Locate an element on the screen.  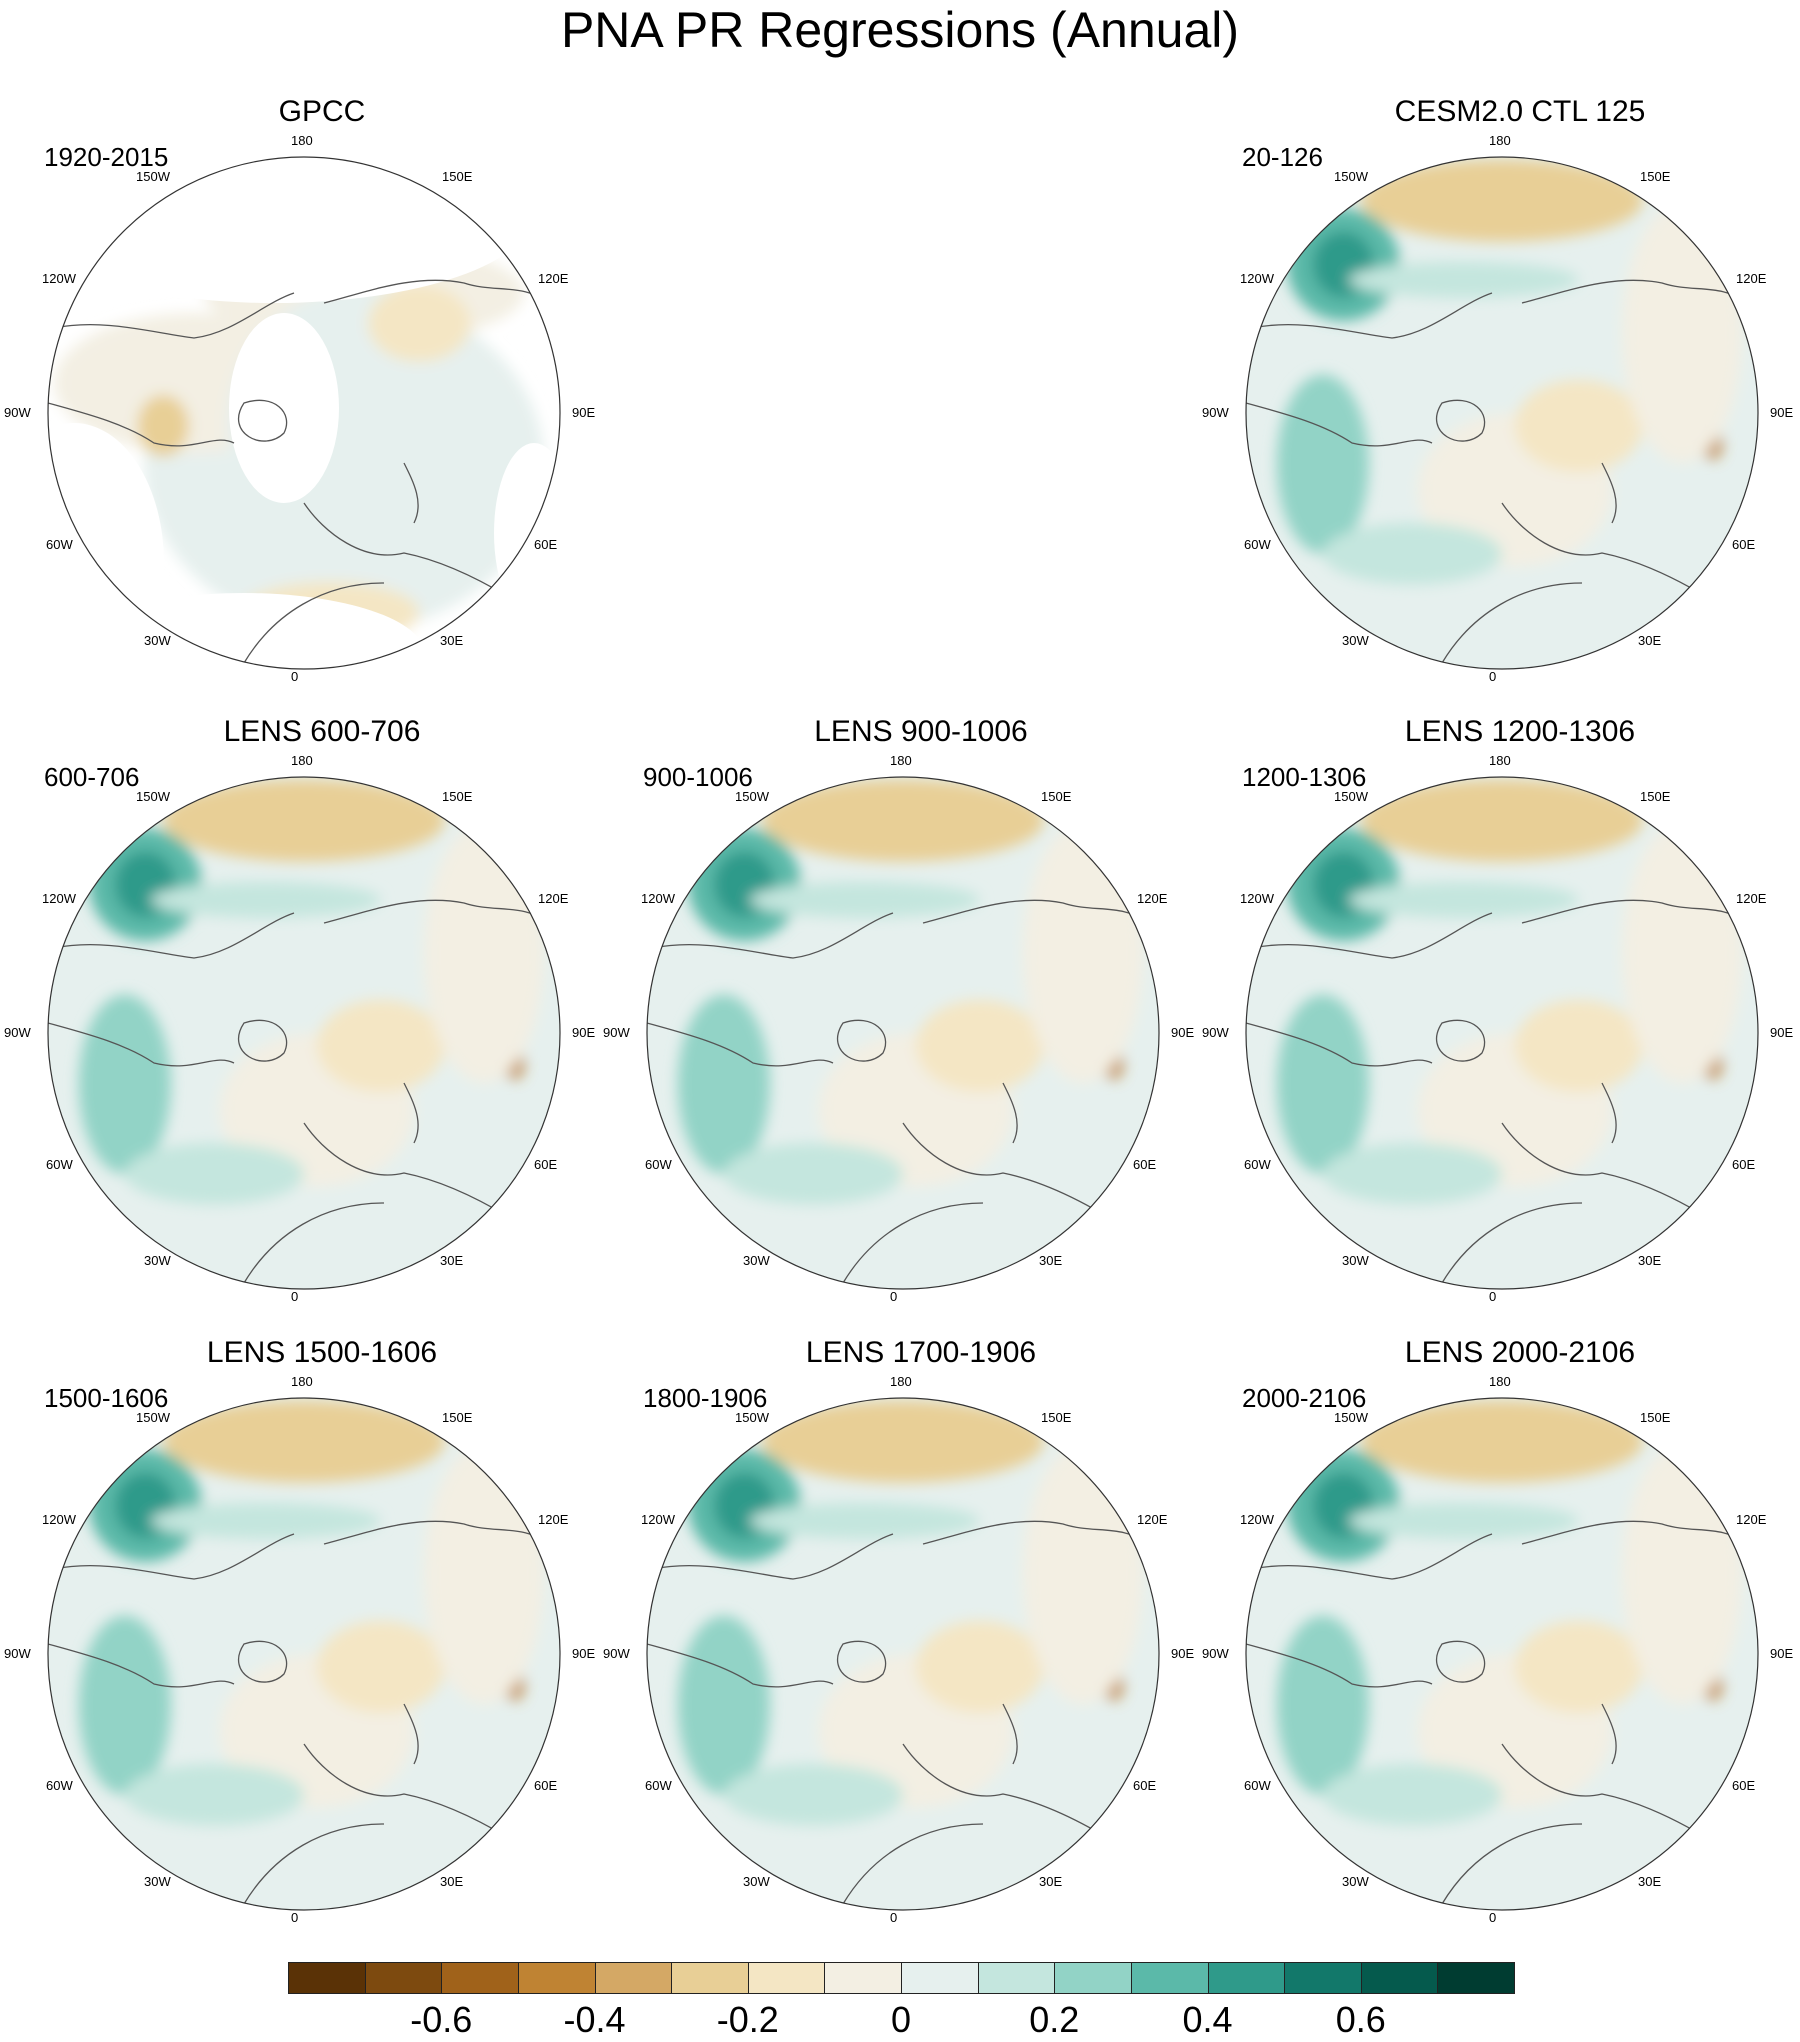
panel-period-label: 1500-1606 is located at coordinates (106, 1398).